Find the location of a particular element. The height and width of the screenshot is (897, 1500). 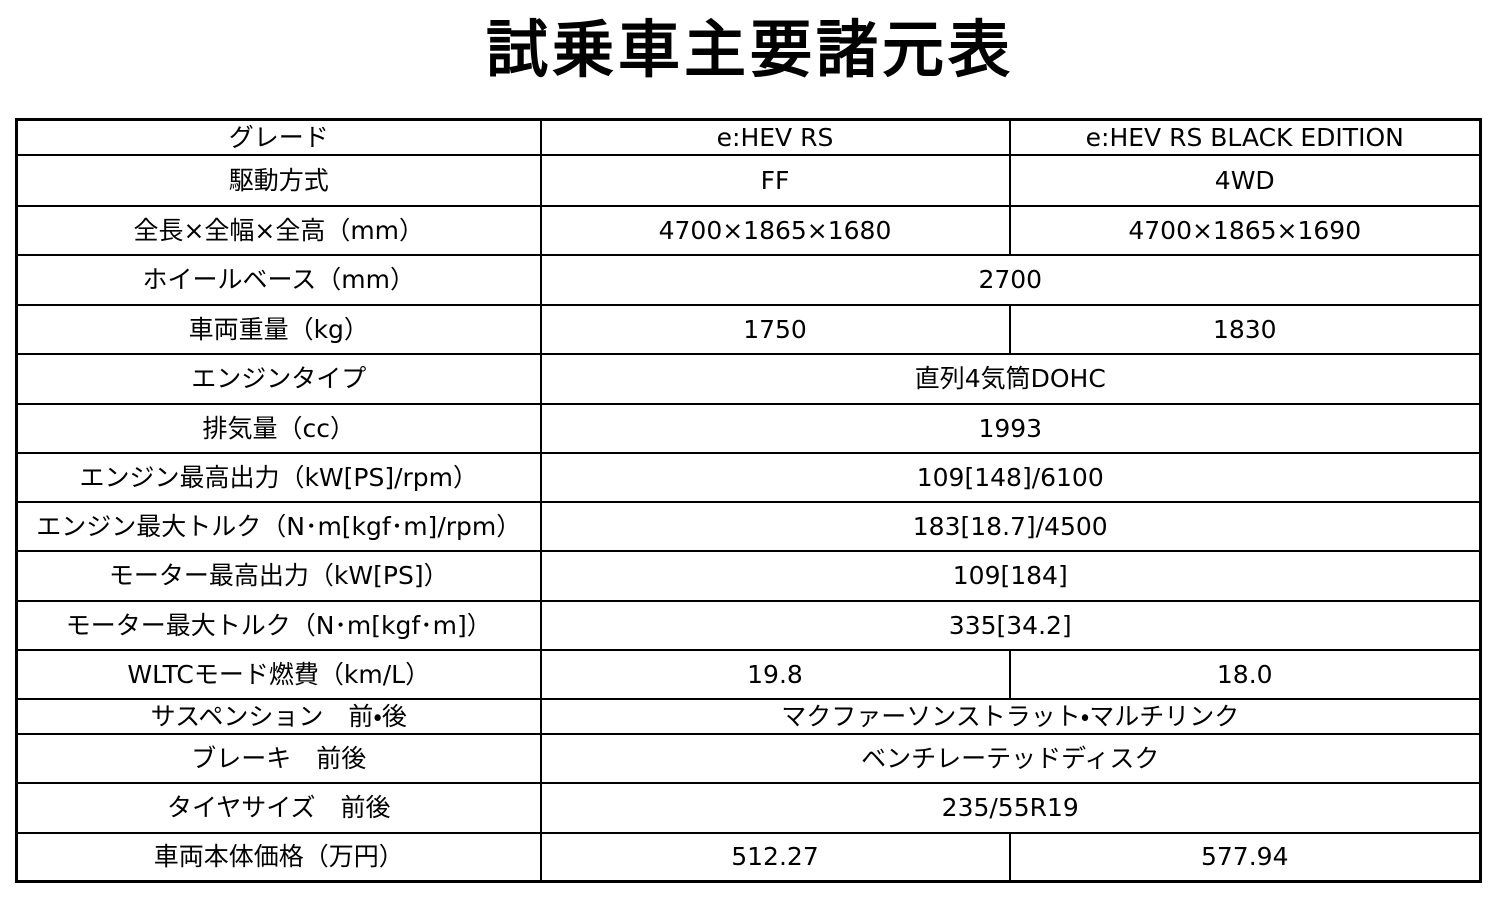

table-row: グレード e:HEV RS e:HEV RS BLACK EDITION is located at coordinates (748, 137).